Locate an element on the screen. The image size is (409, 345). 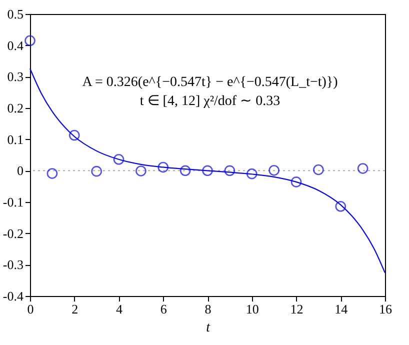
annotation: A = 0.326(e^{−0.547t} − e^{−0.547(L_t−t)}) is located at coordinates (210, 82).